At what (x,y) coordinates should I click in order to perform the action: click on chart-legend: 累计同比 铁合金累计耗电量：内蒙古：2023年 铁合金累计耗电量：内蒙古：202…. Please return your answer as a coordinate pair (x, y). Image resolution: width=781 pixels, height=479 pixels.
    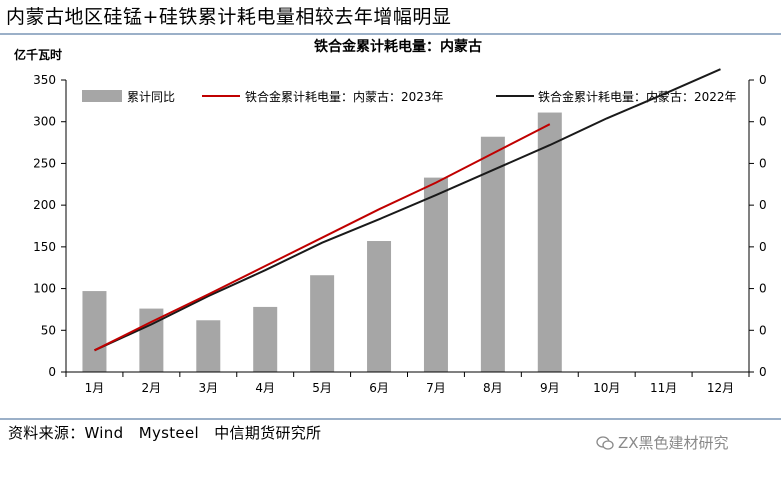
    Looking at the image, I should click on (409, 96).